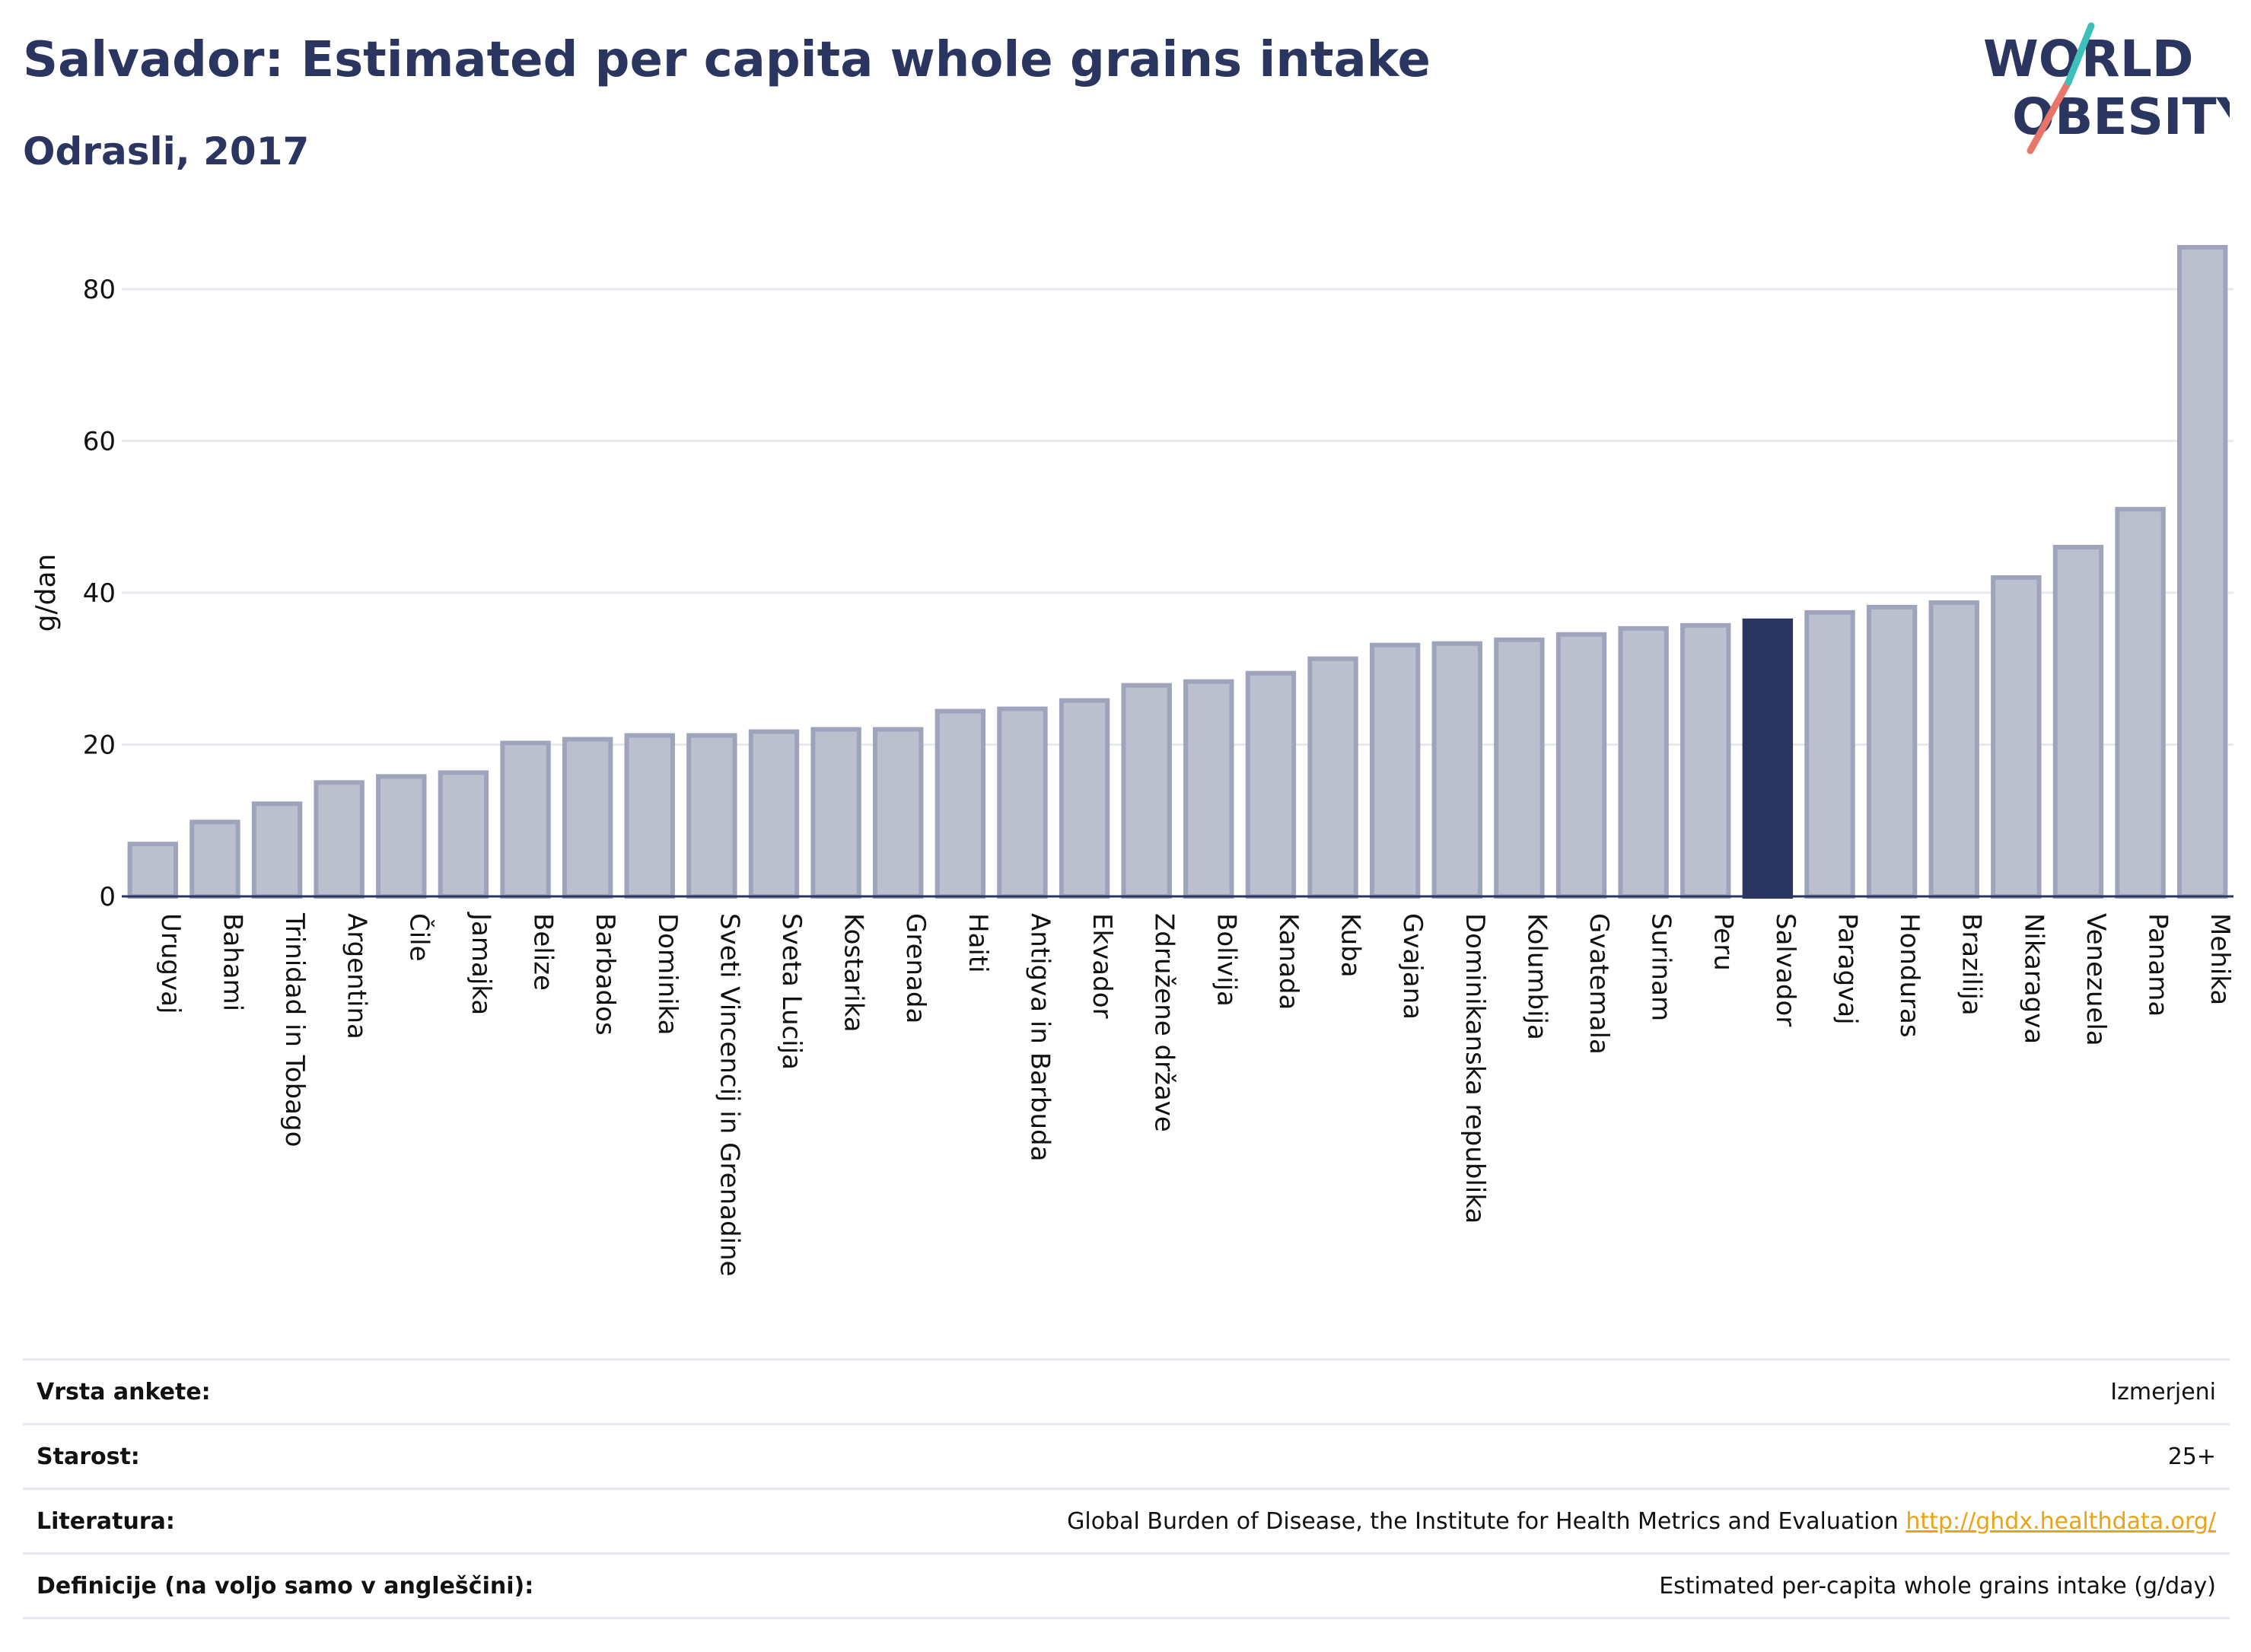 The height and width of the screenshot is (1652, 2251). Describe the element at coordinates (1351, 945) in the screenshot. I see `x-tick-label: Kuba` at that location.